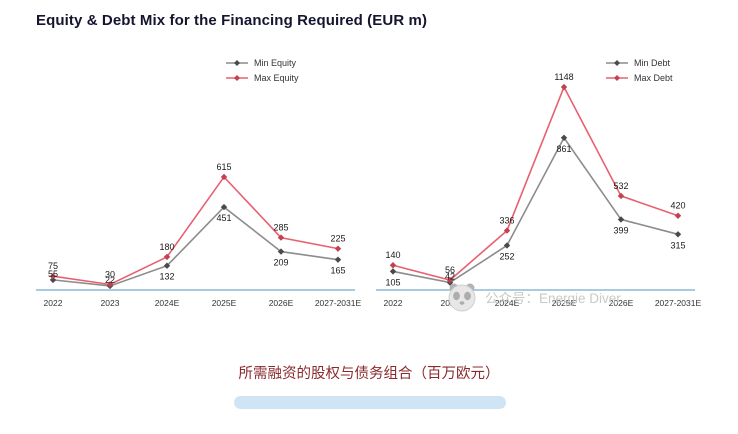 Image resolution: width=738 pixels, height=434 pixels. I want to click on data-label: 615, so click(223, 167).